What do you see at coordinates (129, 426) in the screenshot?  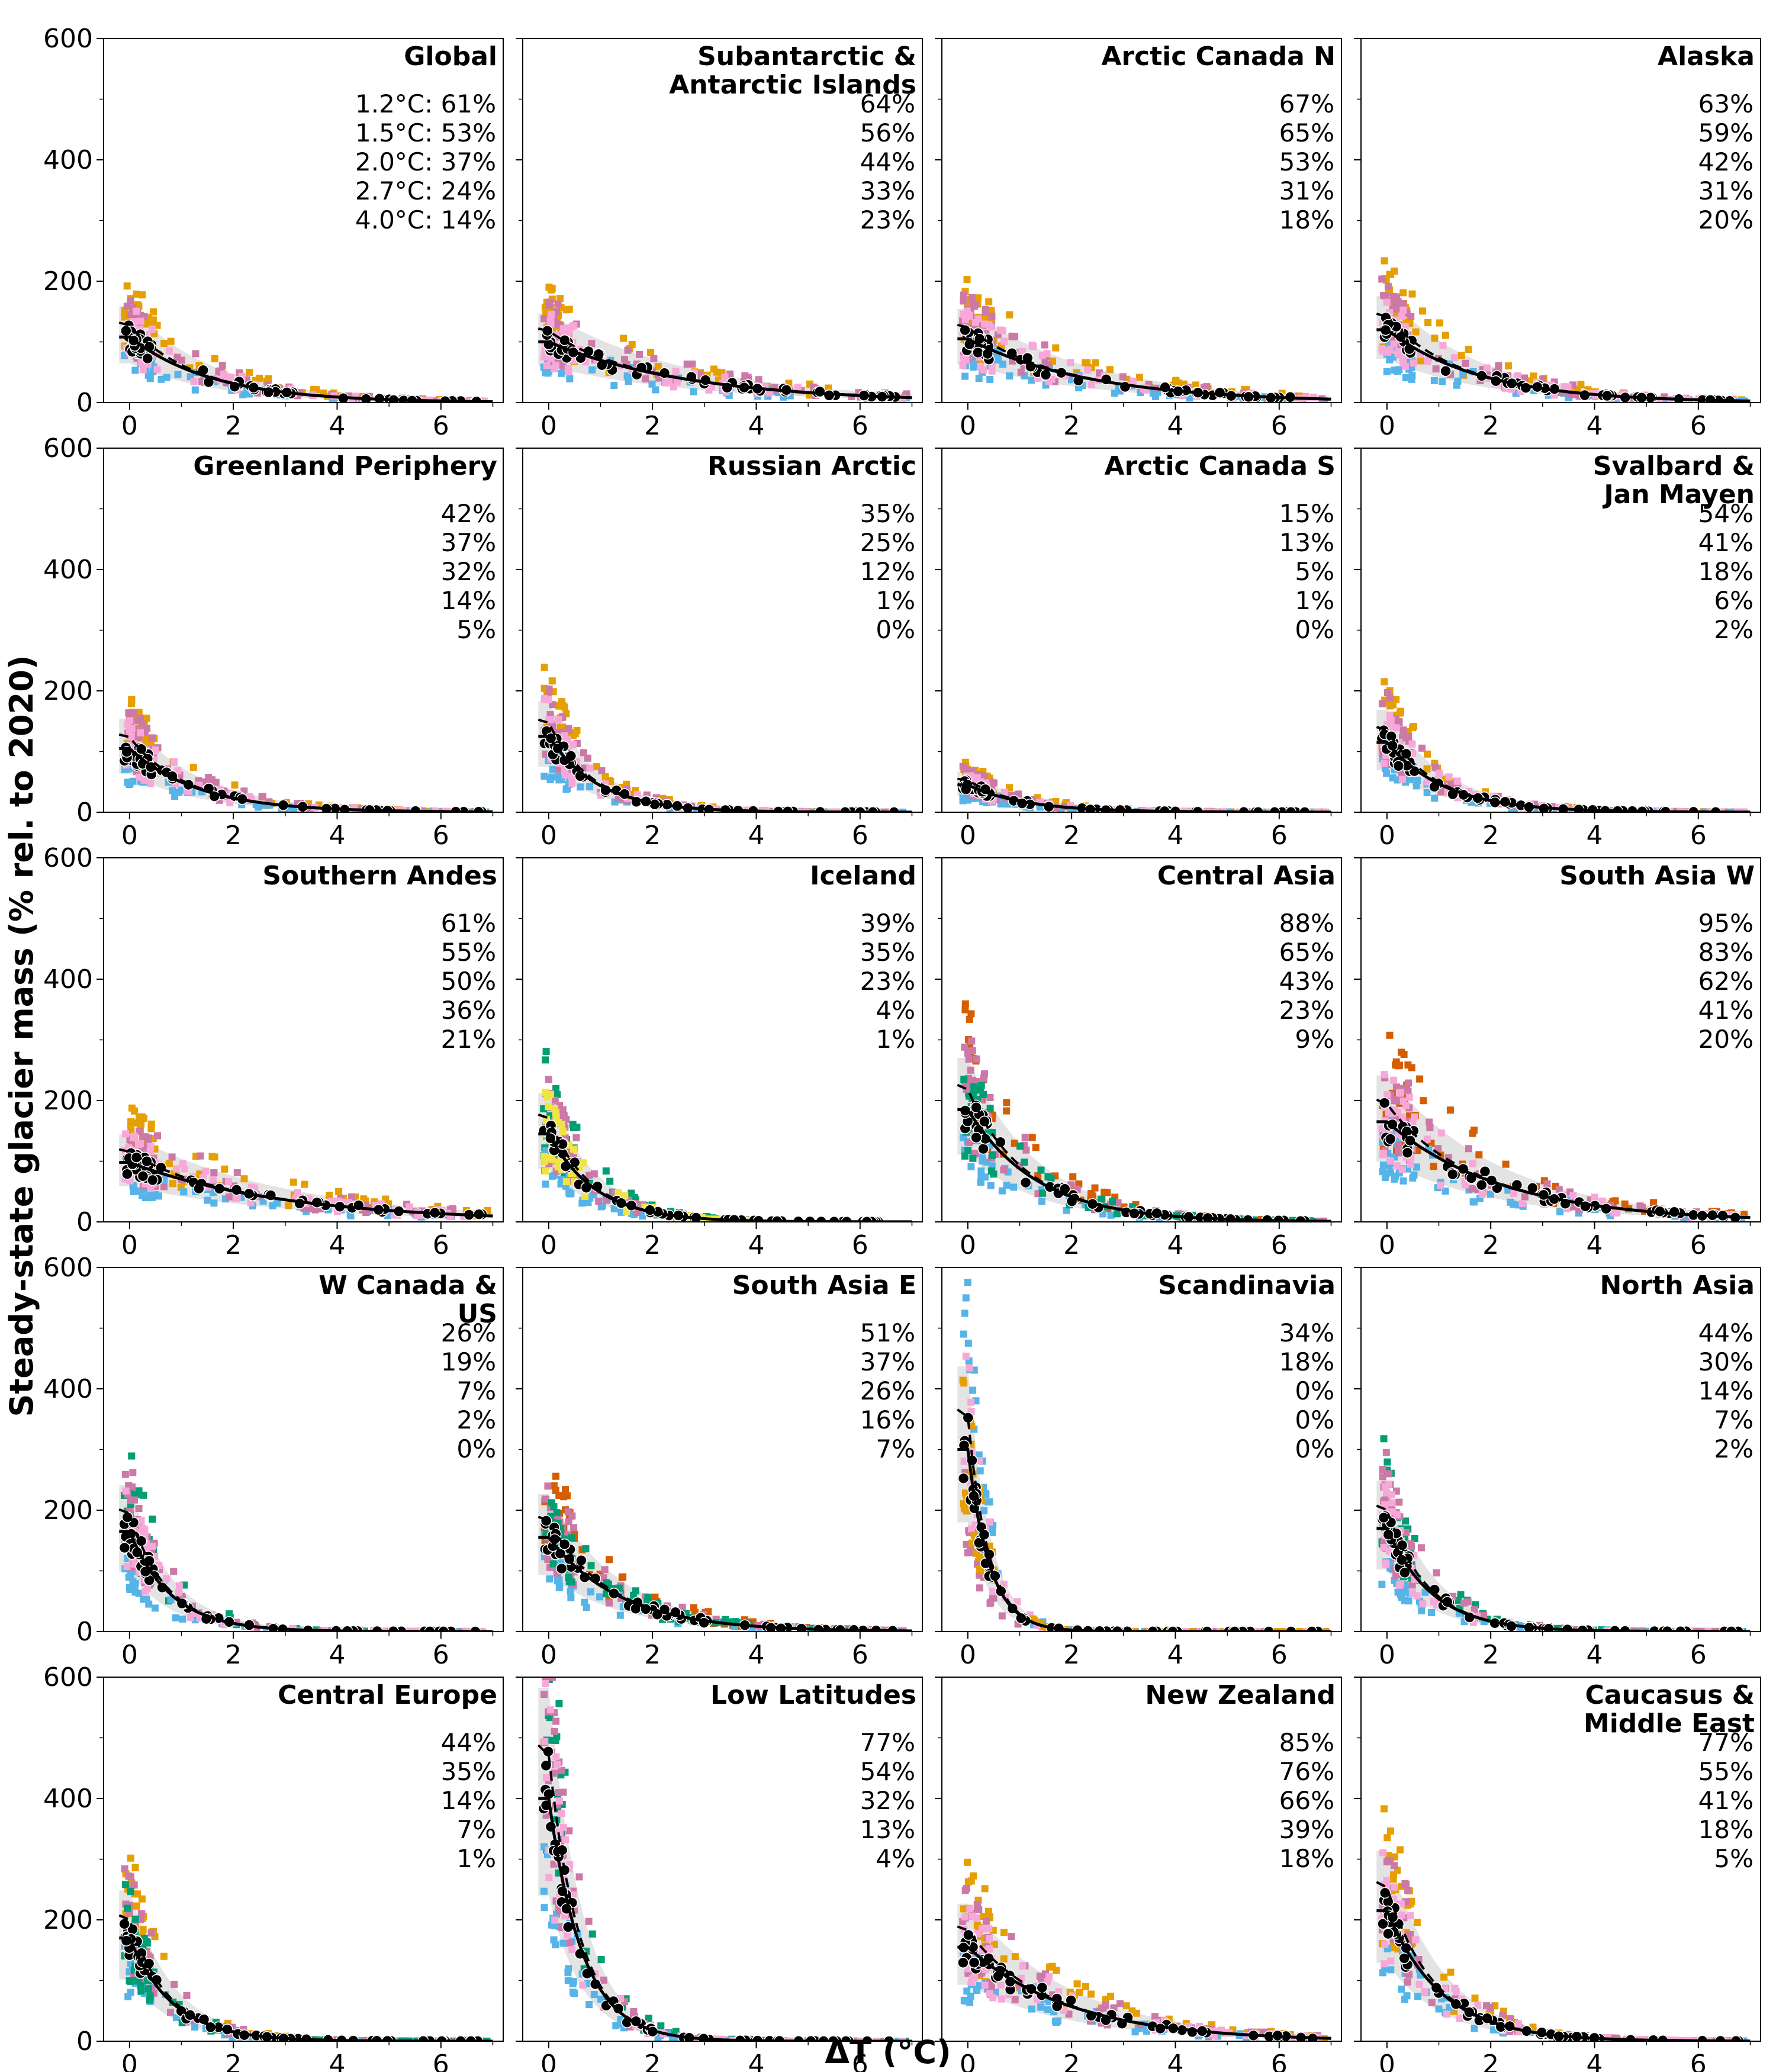 I see `x-tick-label: 0` at bounding box center [129, 426].